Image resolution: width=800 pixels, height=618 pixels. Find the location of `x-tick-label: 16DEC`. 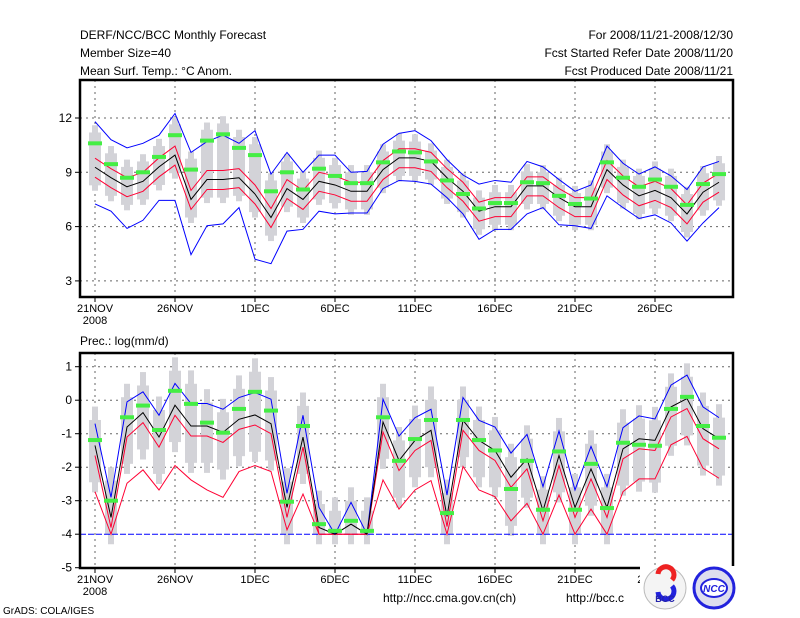

x-tick-label: 16DEC is located at coordinates (495, 580).